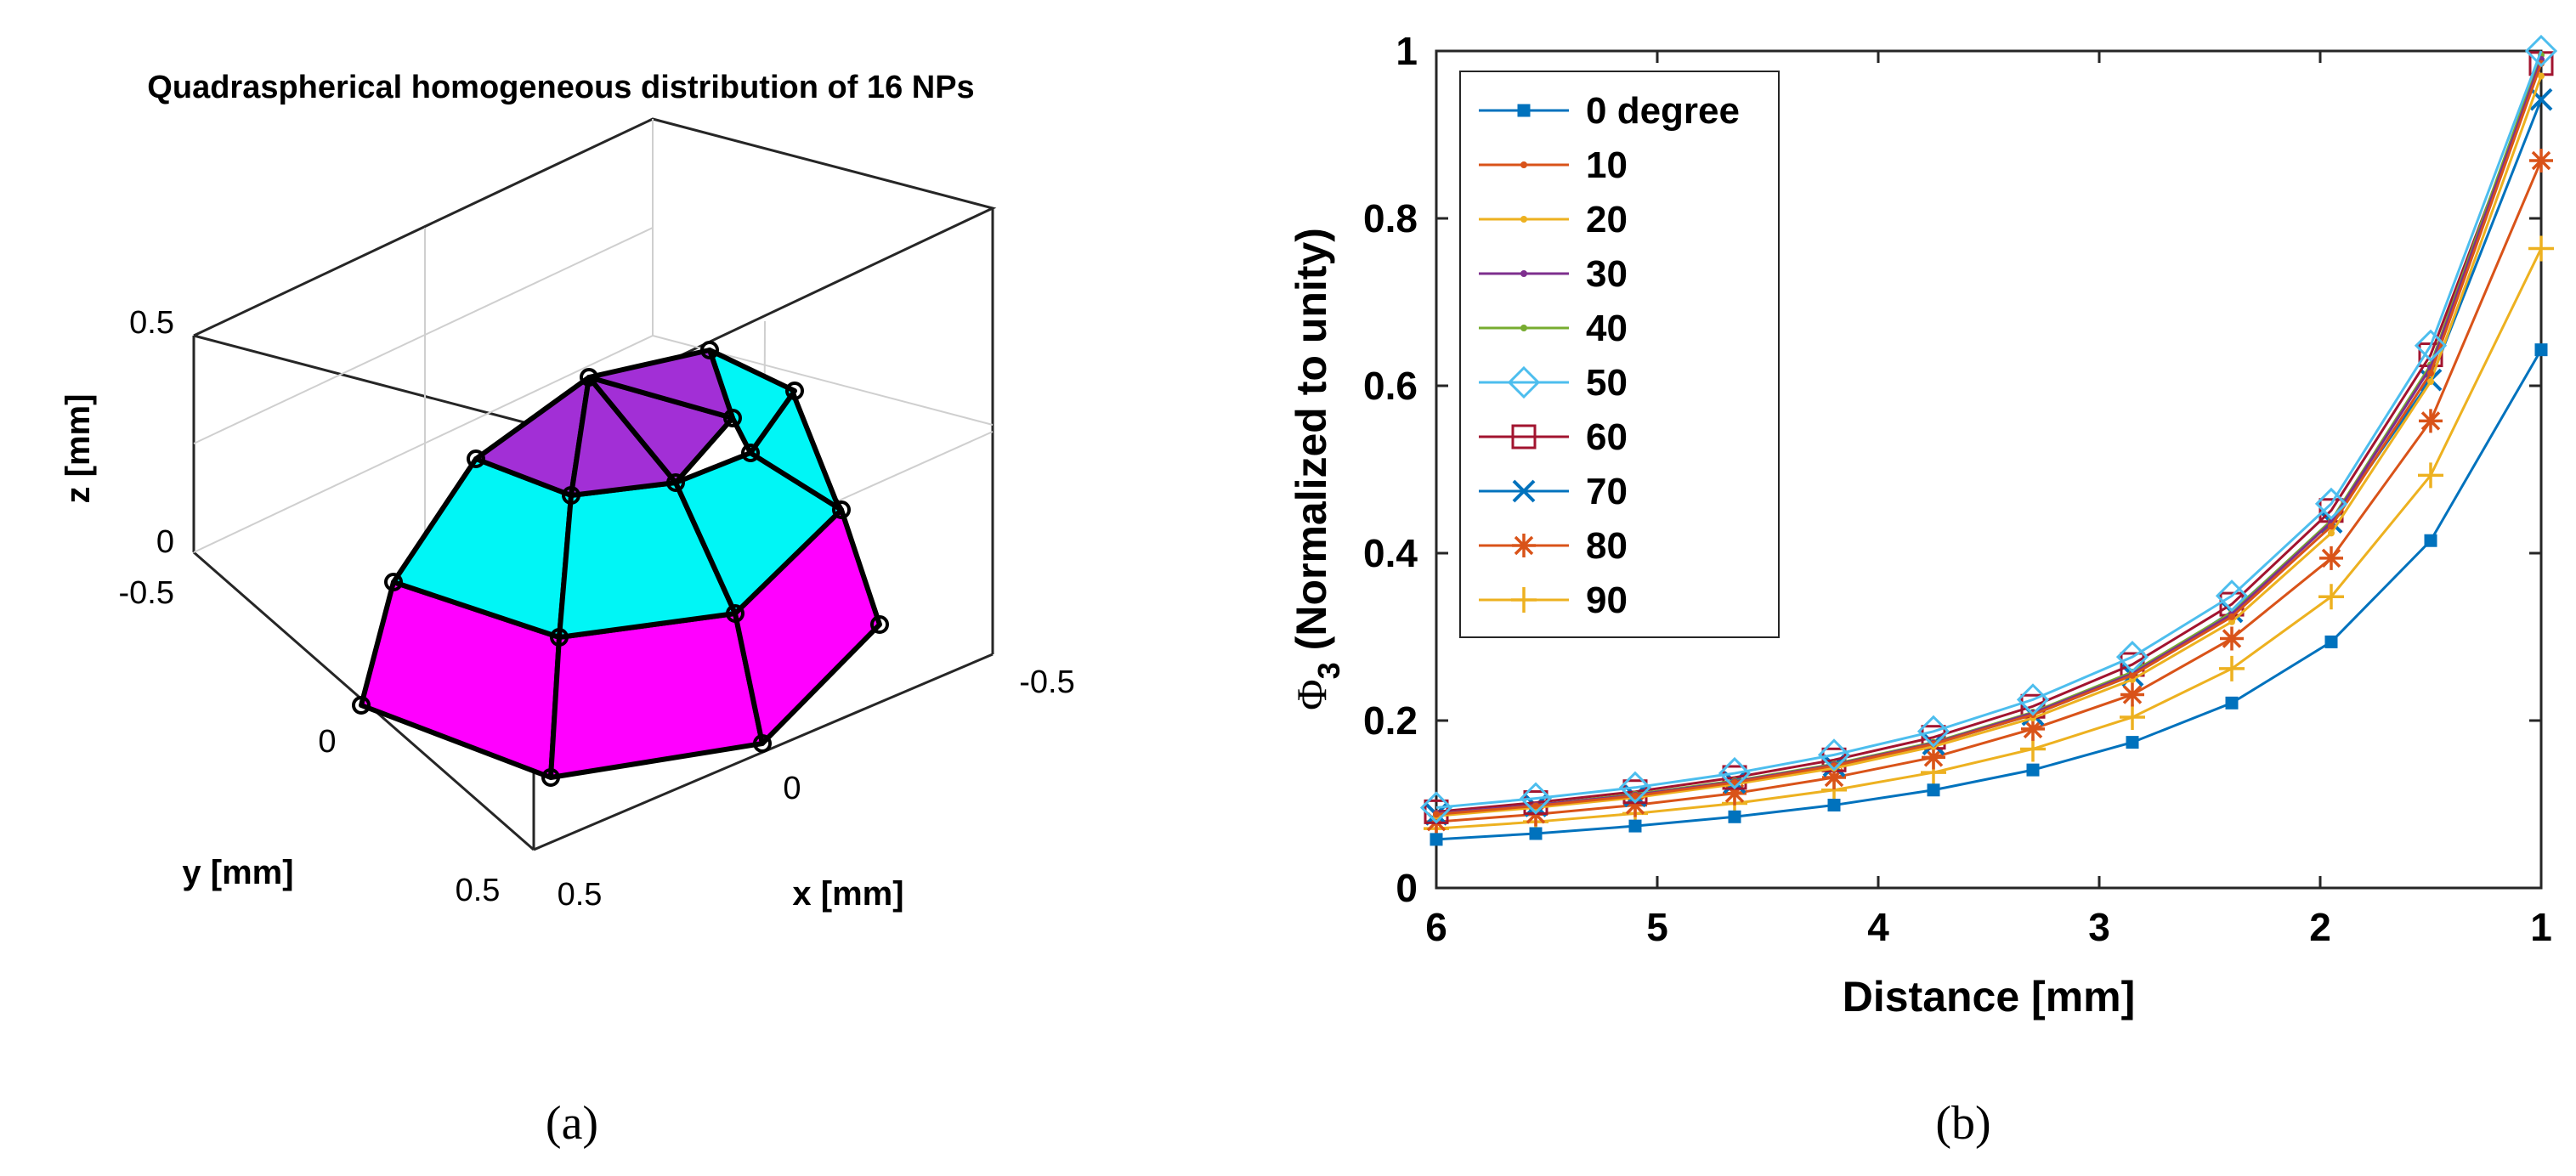 This screenshot has height=1176, width=2576. What do you see at coordinates (1663, 111) in the screenshot?
I see `legend-label: 0 degree` at bounding box center [1663, 111].